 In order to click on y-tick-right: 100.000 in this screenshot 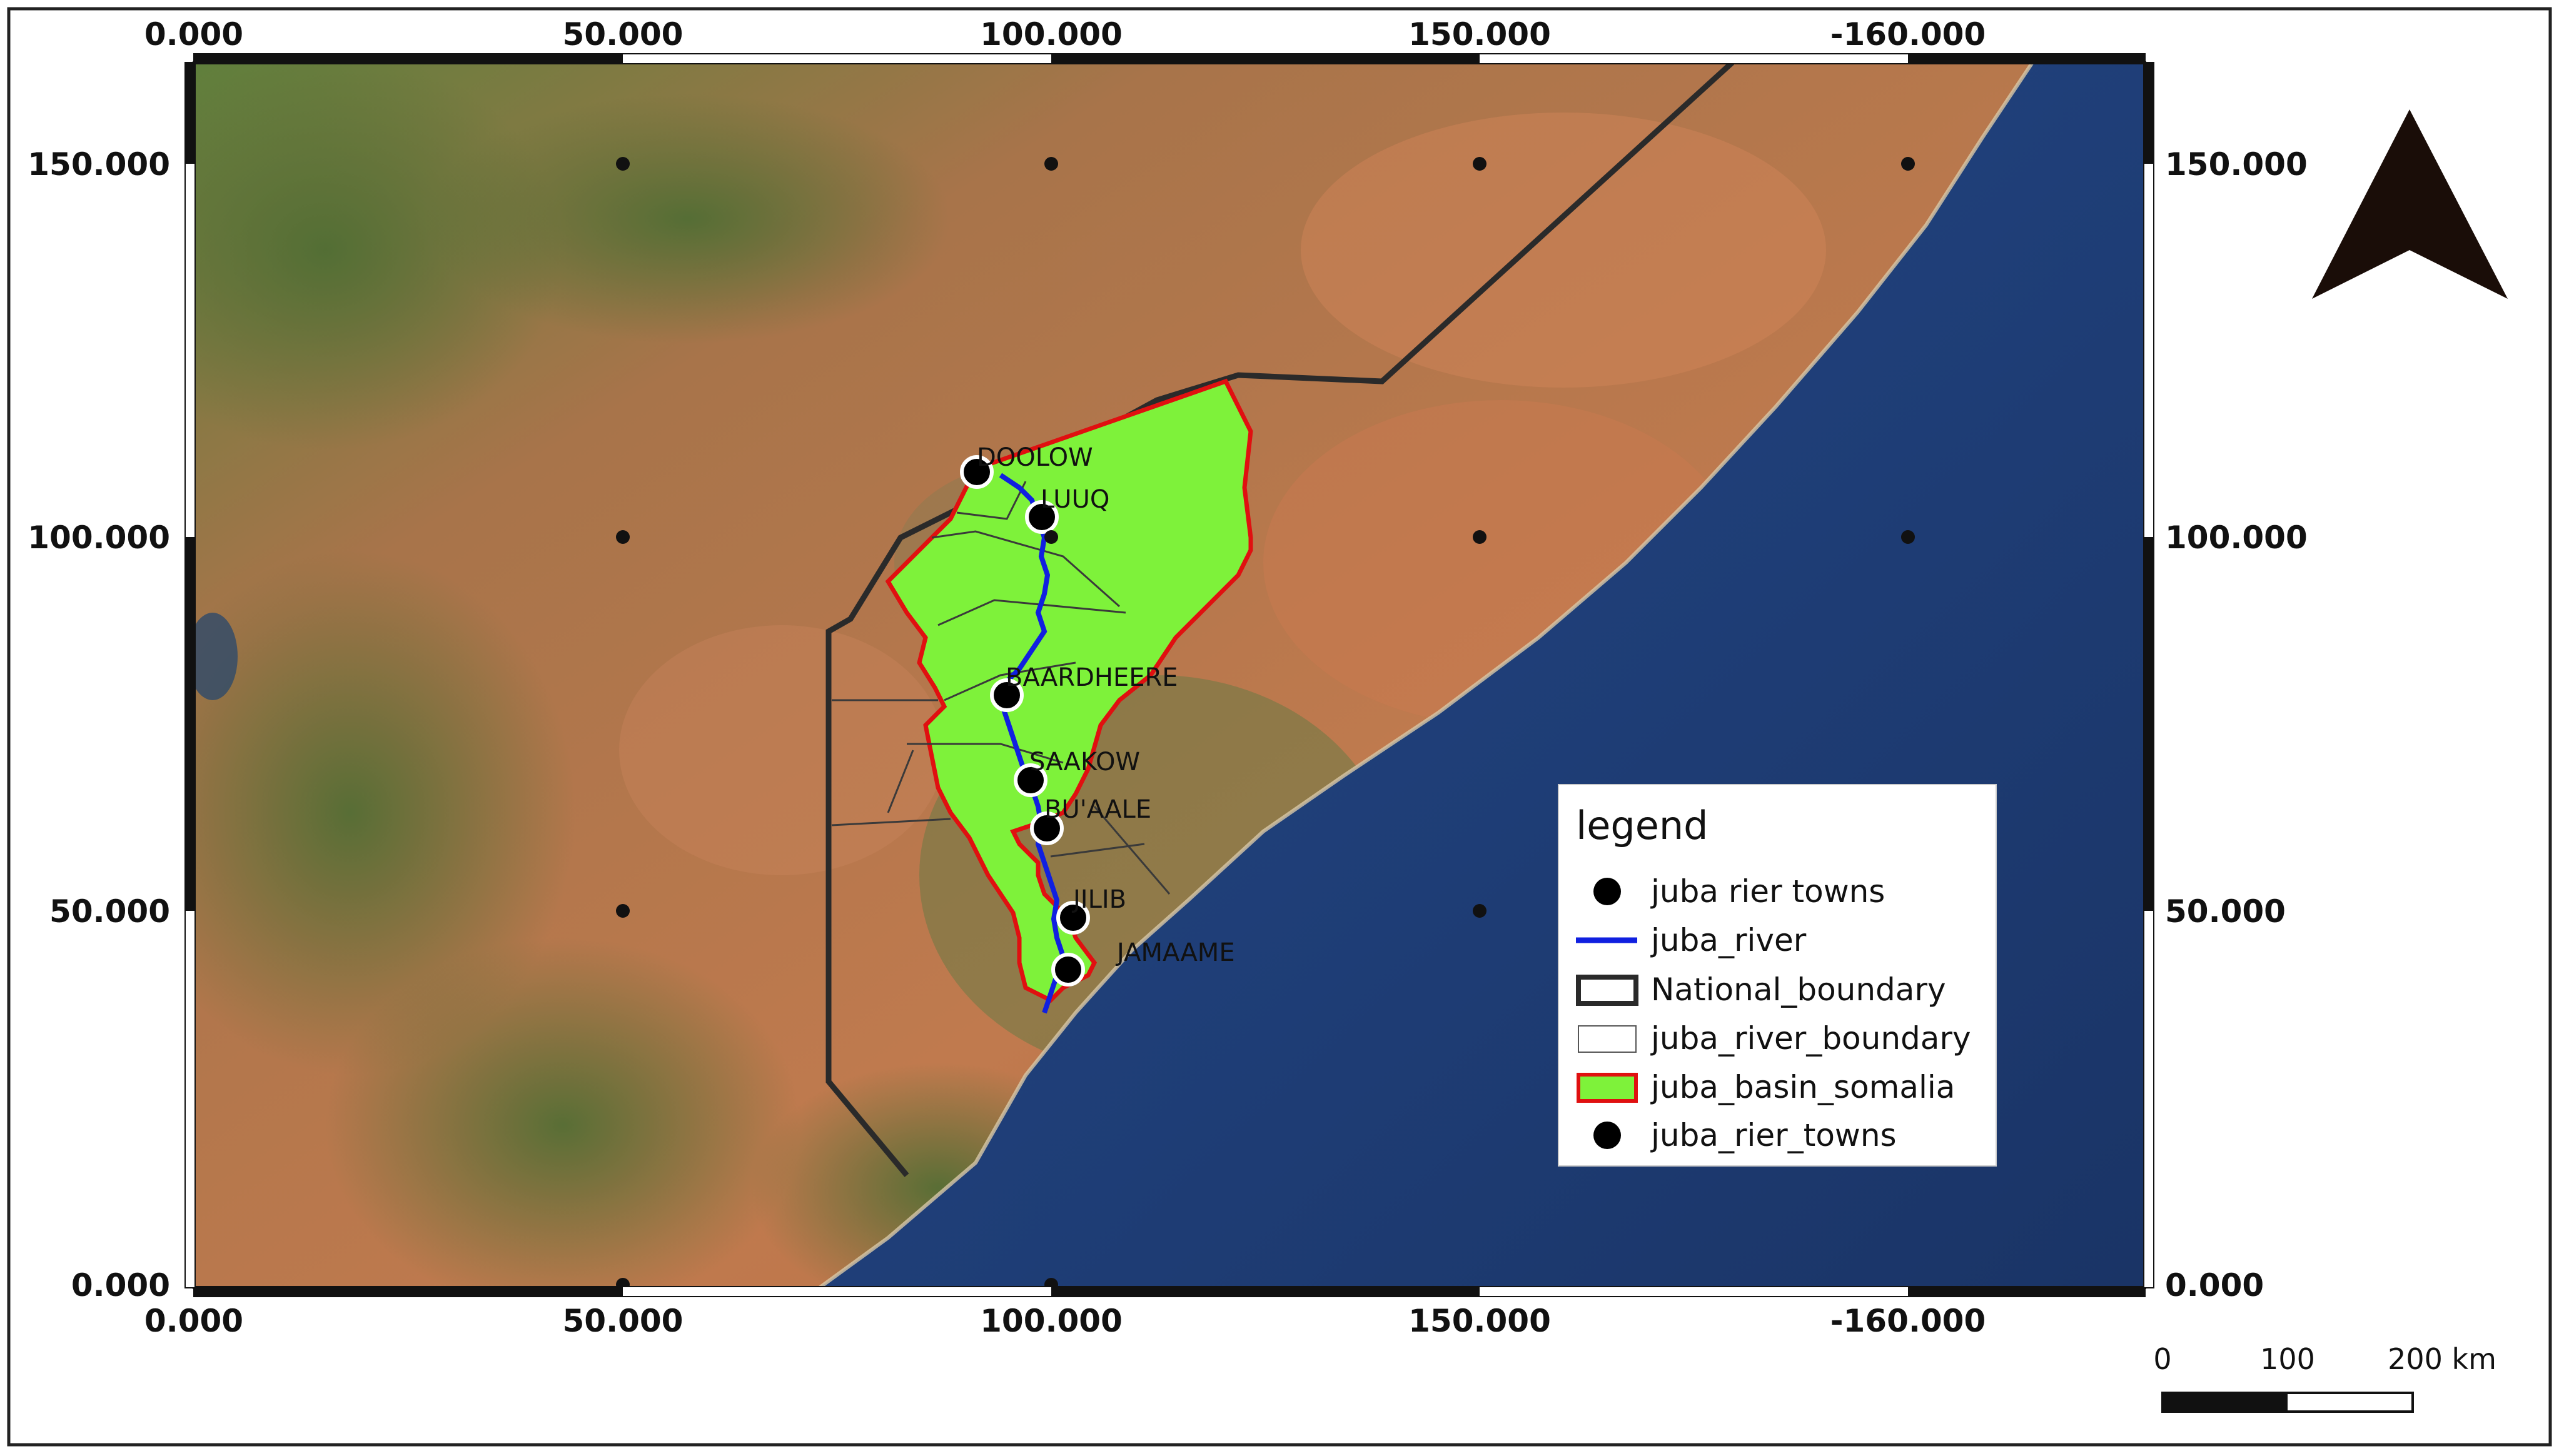, I will do `click(2236, 538)`.